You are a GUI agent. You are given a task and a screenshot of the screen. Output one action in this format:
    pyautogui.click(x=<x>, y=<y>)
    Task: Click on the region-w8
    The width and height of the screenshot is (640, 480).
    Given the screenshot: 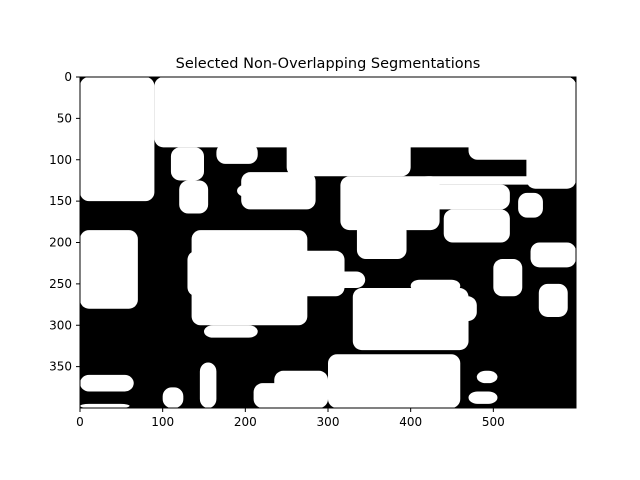 What is the action you would take?
    pyautogui.click(x=266, y=284)
    